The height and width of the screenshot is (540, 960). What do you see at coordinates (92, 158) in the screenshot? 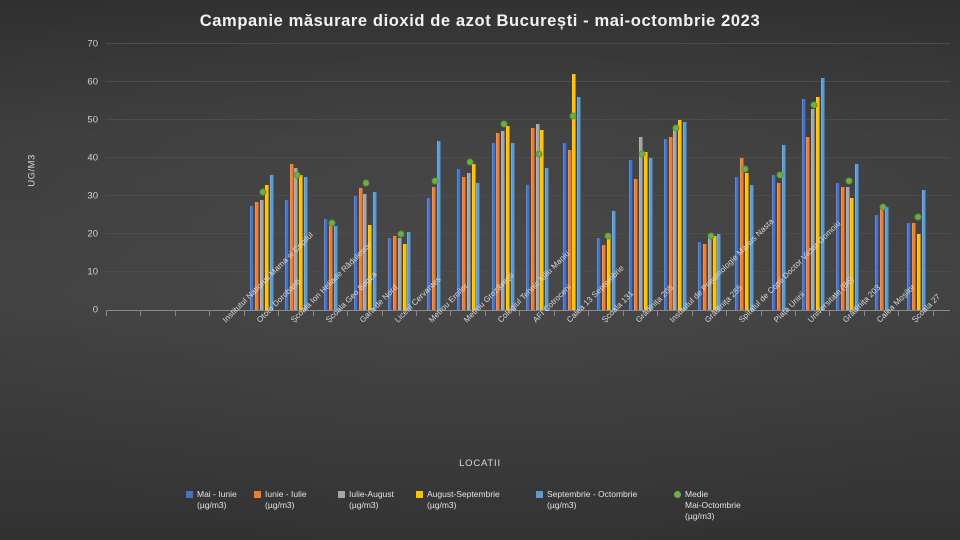
I see `y-tick-label: 40` at bounding box center [92, 158].